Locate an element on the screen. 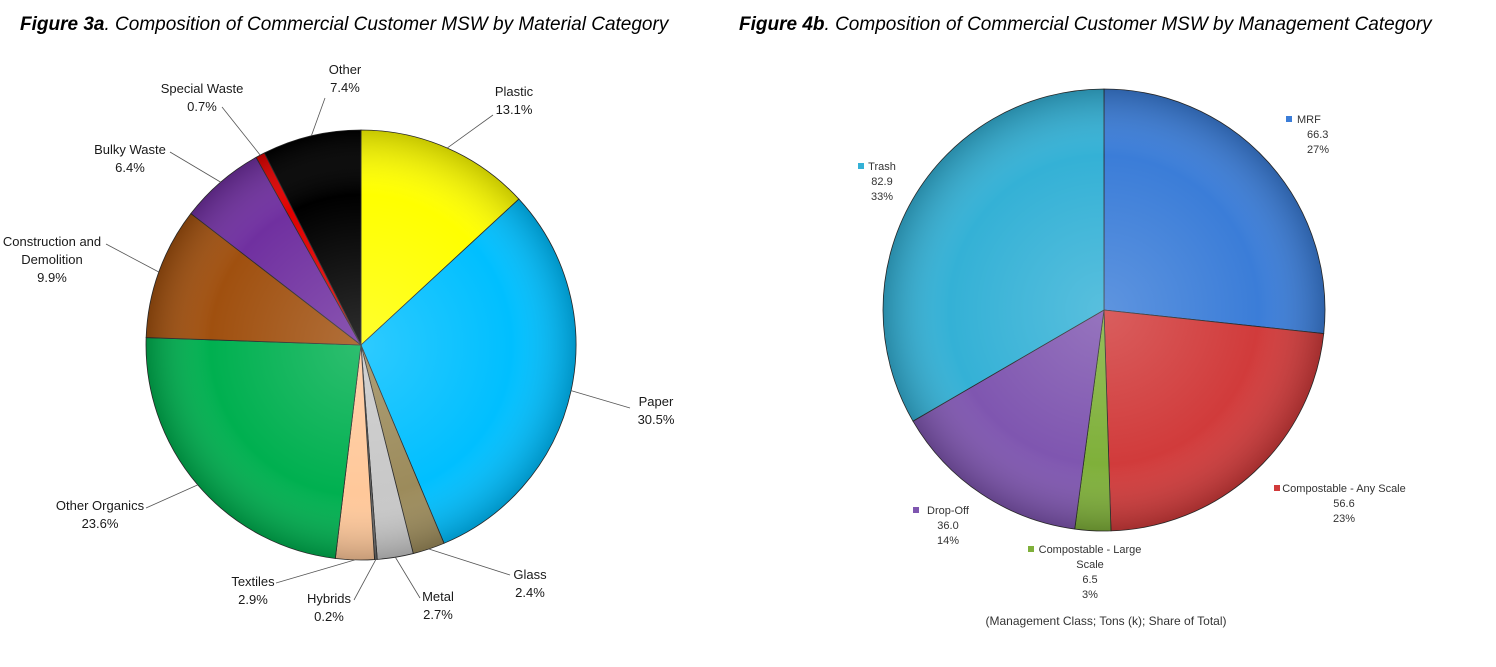  data-label-compostable-large-scale: Compostable - Large Scale 6.5 3% is located at coordinates (1090, 572).